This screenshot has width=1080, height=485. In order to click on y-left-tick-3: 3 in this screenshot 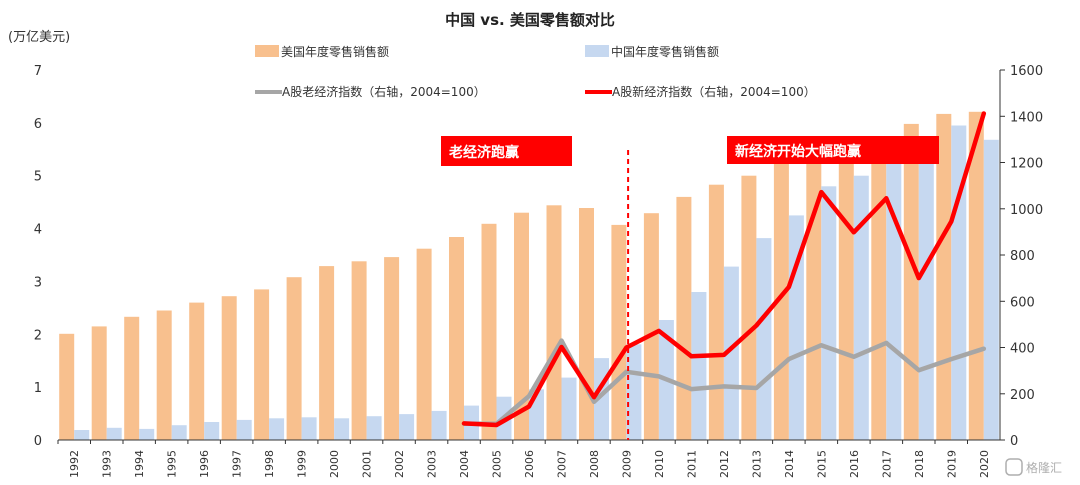, I will do `click(38, 282)`.